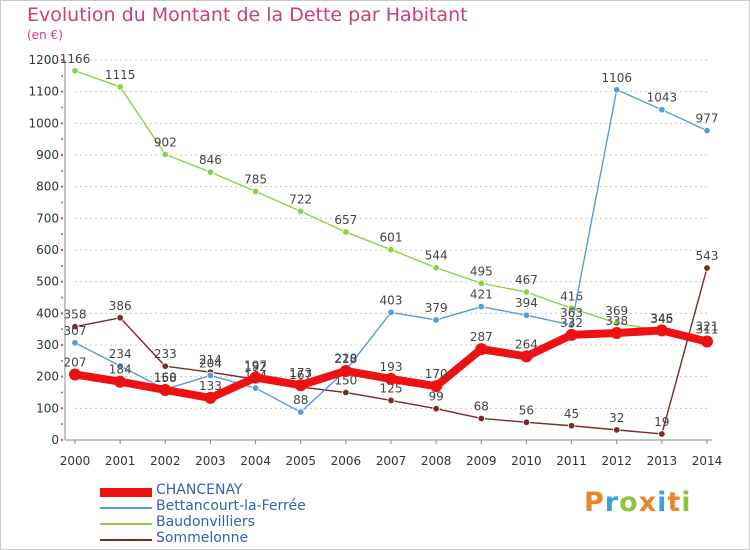  I want to click on x-tick-label: 2002, so click(165, 461).